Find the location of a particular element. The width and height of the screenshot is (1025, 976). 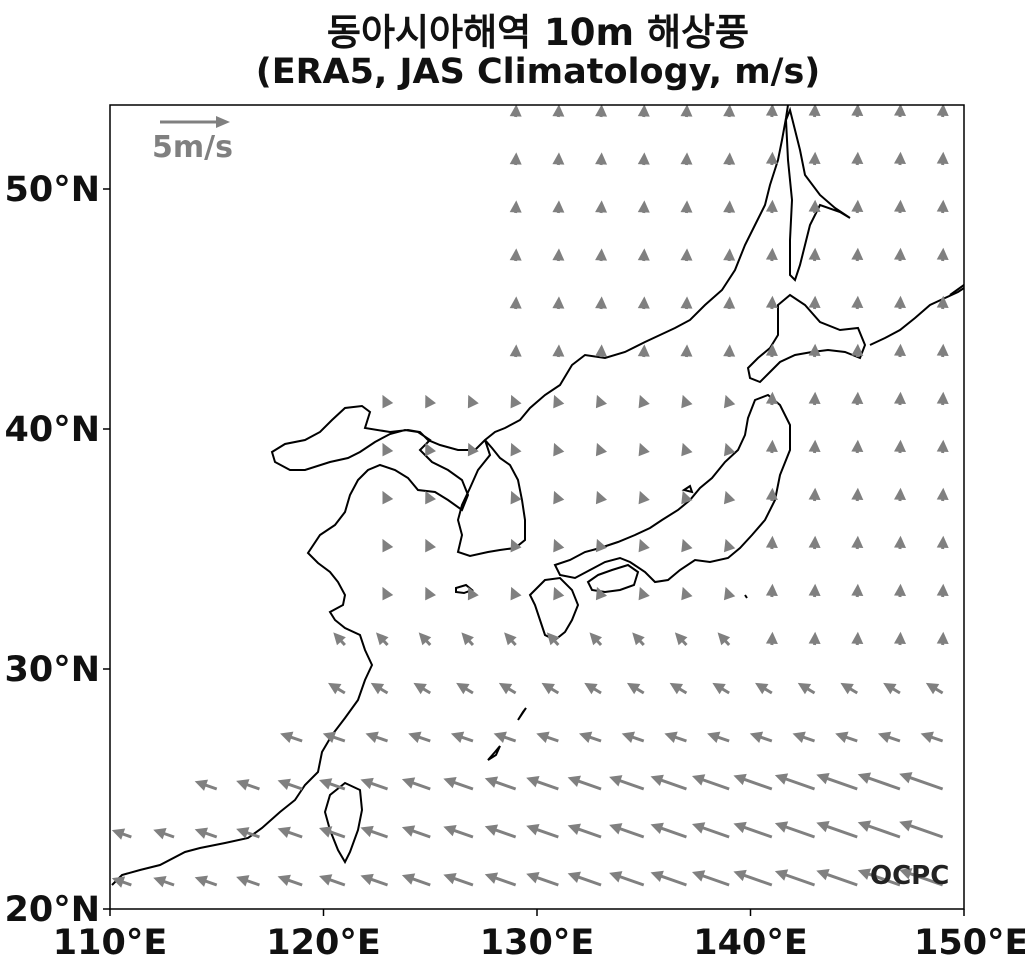

sado-coastline is located at coordinates (687, 489).